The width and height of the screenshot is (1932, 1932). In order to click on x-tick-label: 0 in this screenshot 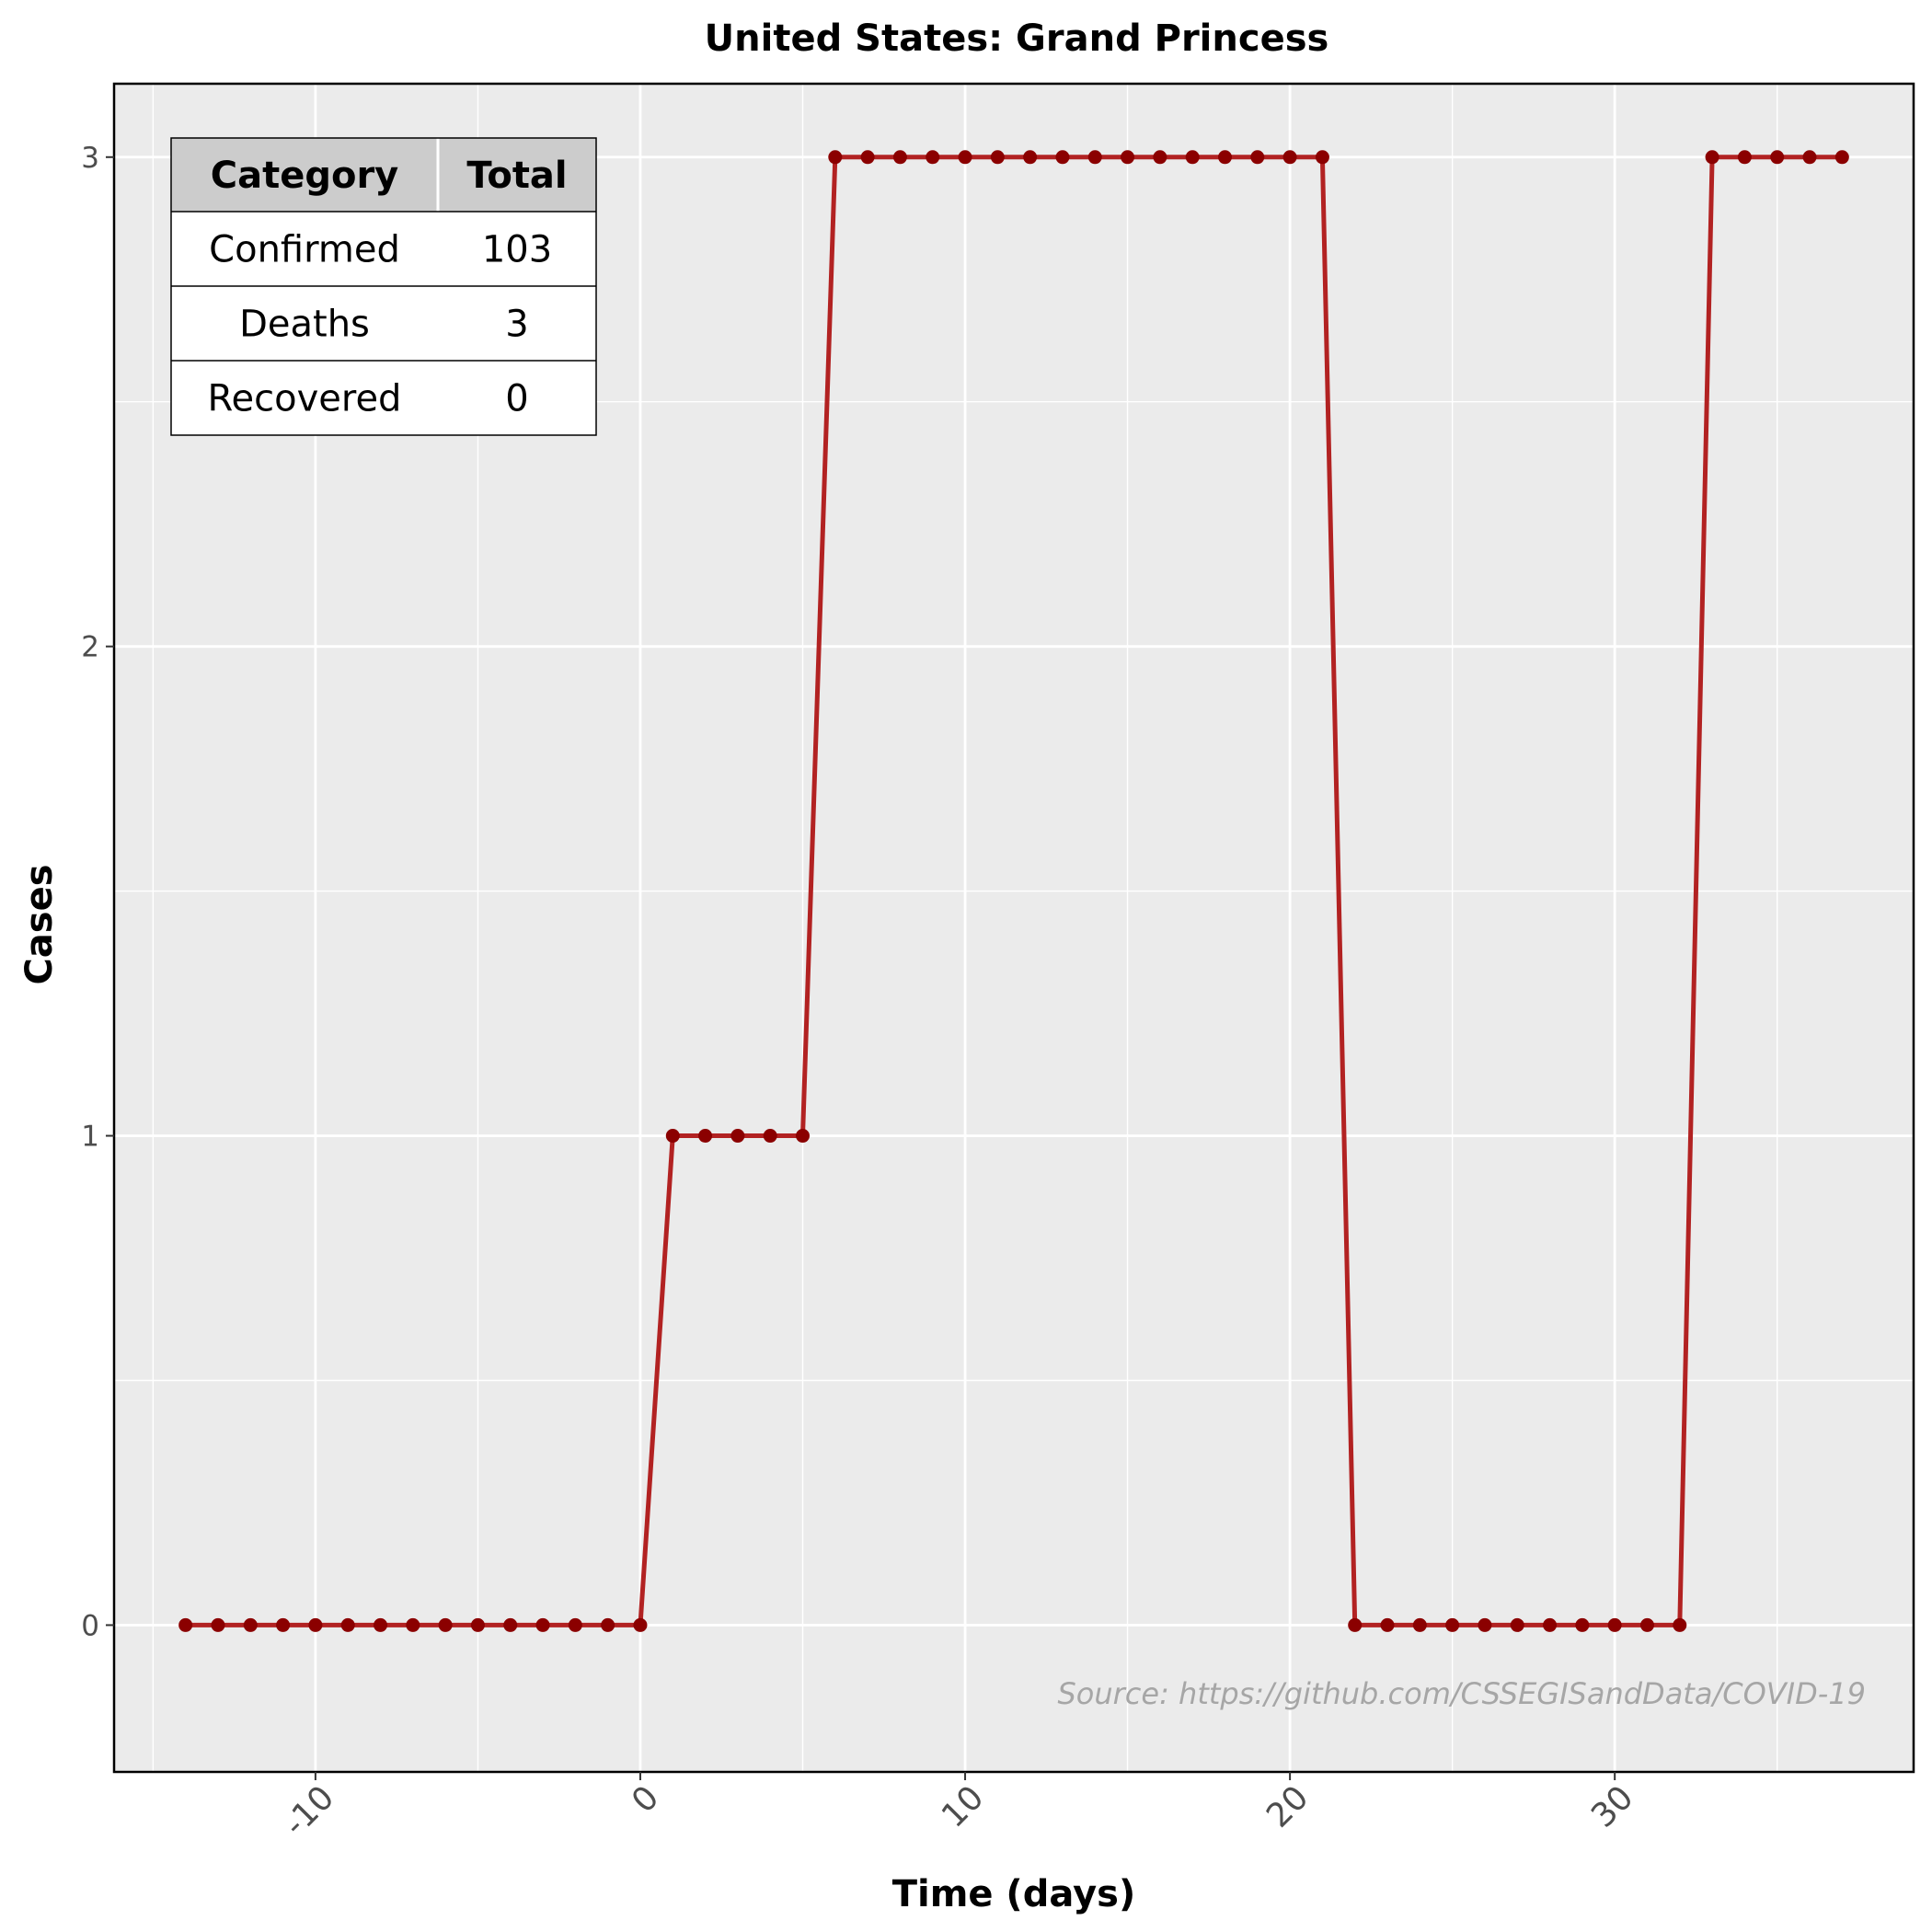, I will do `click(645, 1799)`.